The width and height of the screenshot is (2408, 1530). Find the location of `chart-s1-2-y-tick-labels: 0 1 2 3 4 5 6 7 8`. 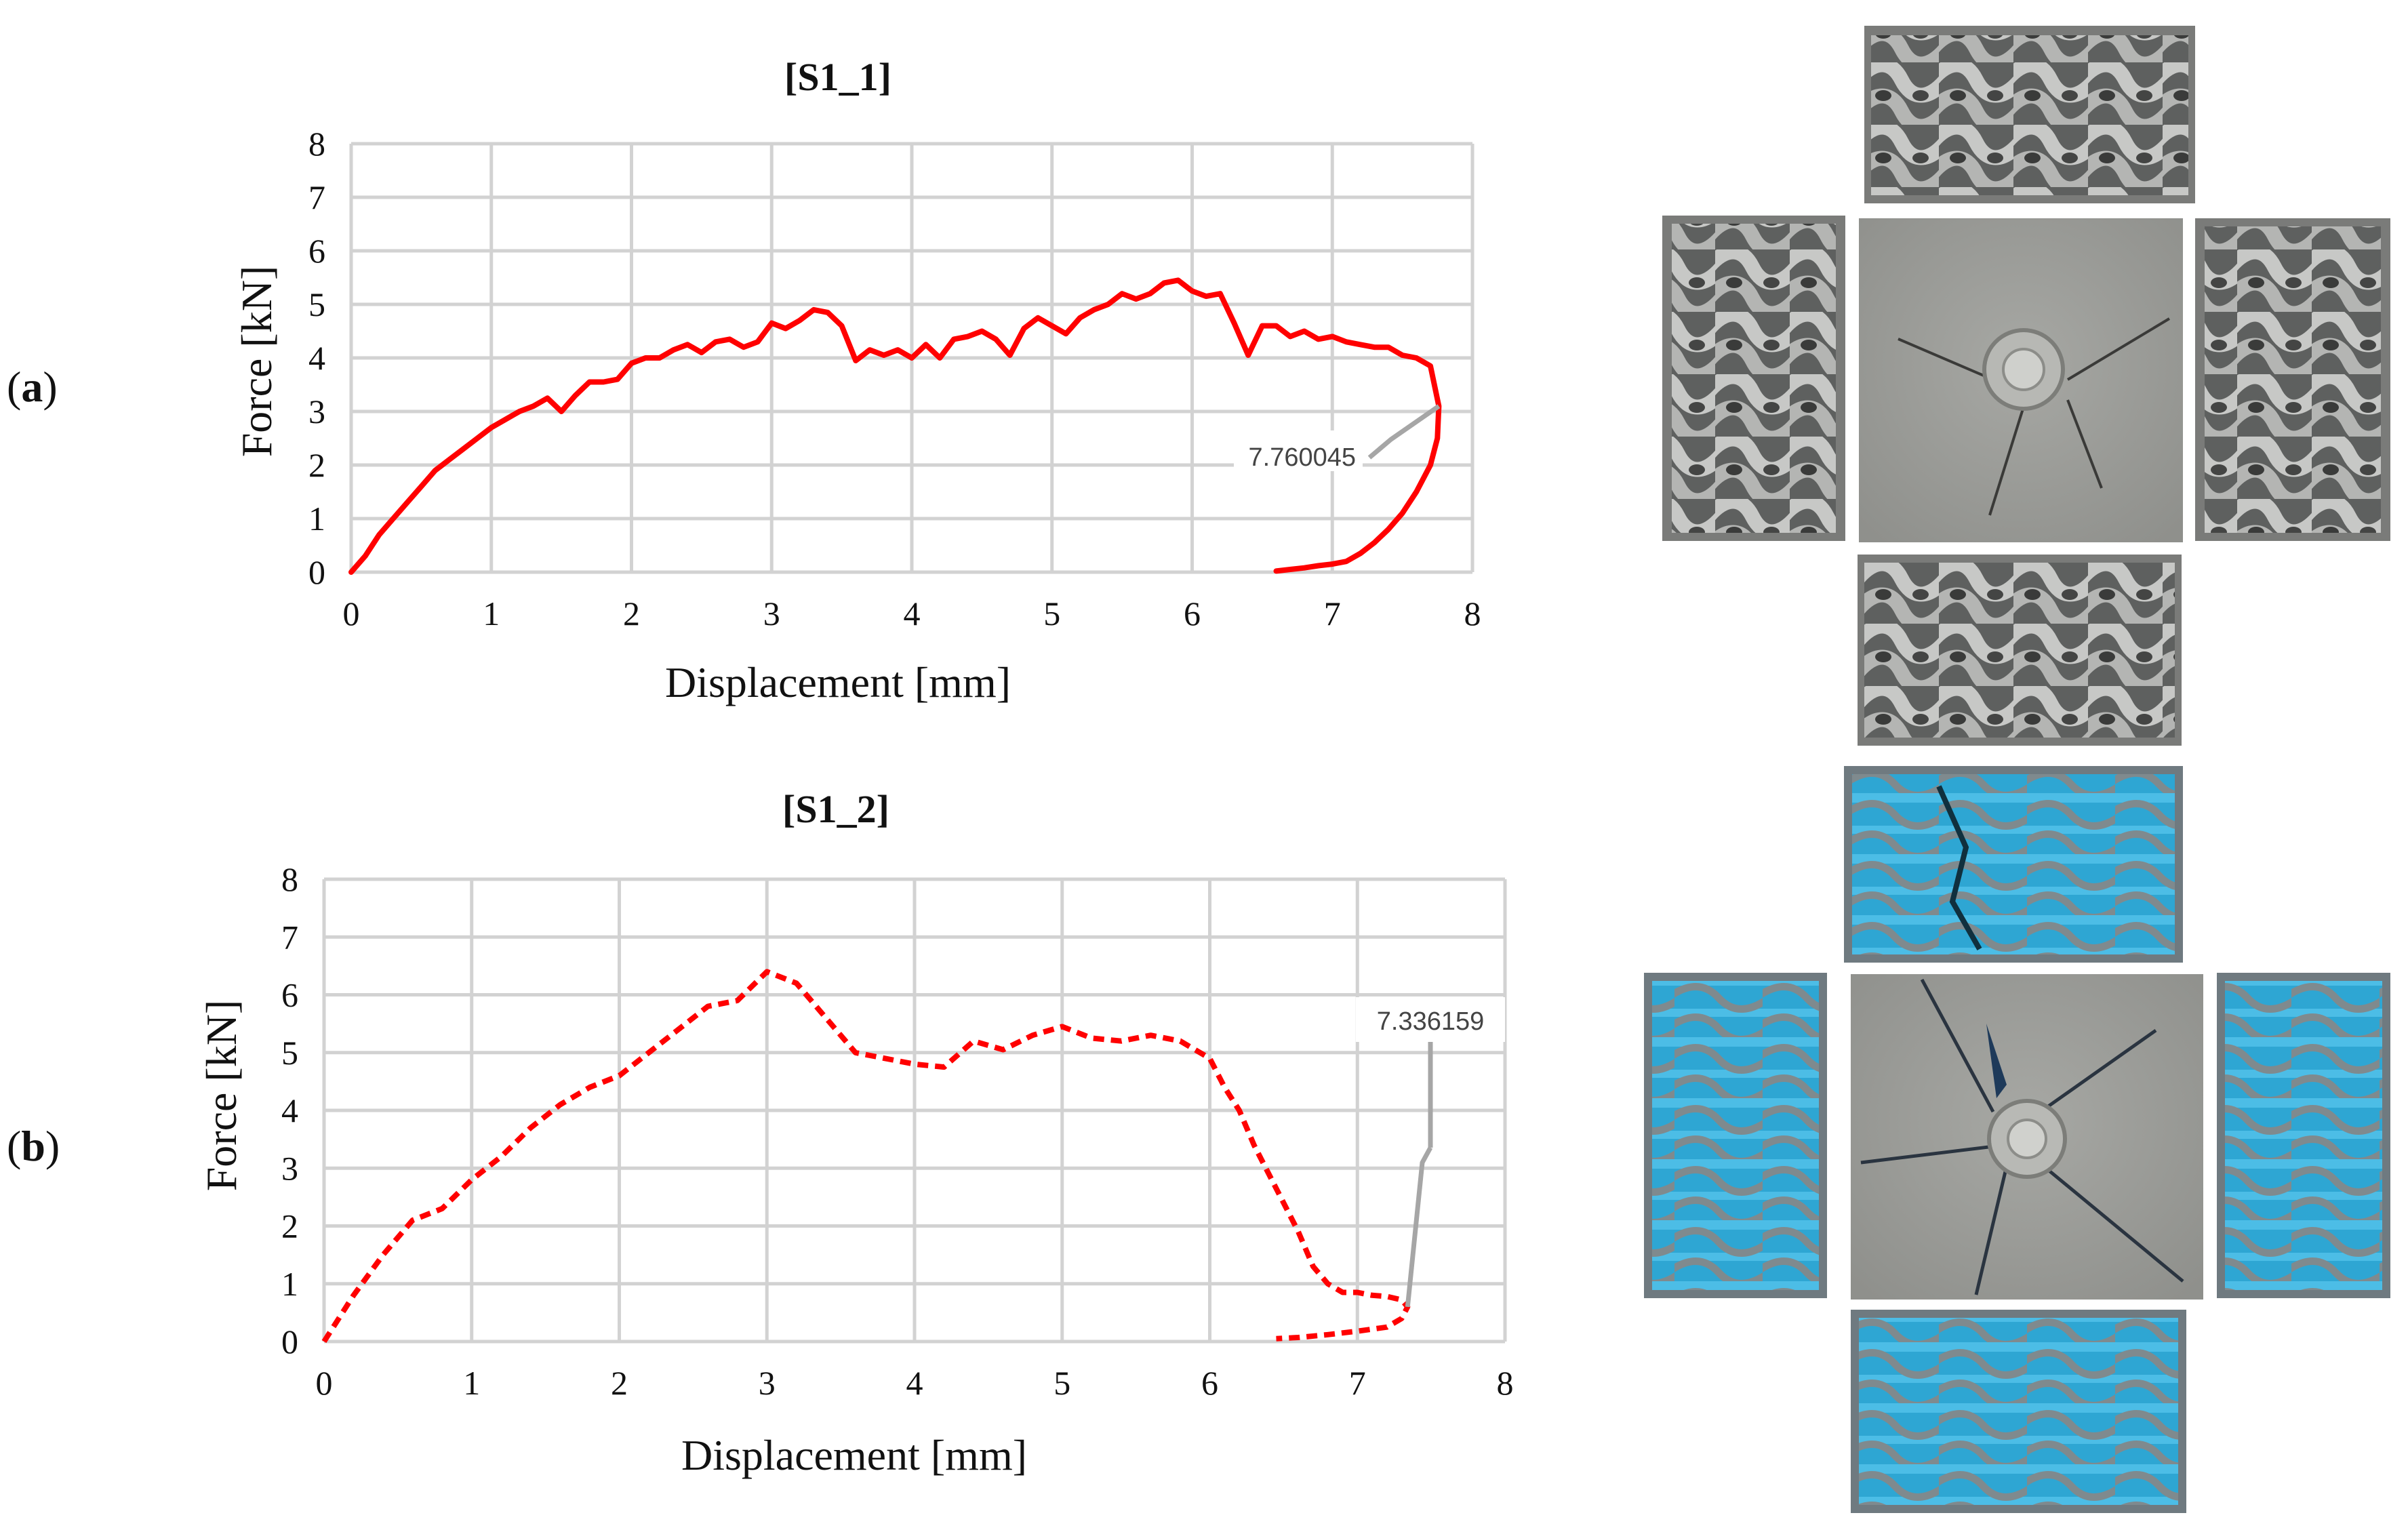

chart-s1-2-y-tick-labels: 0 1 2 3 4 5 6 7 8 is located at coordinates (289, 1110).